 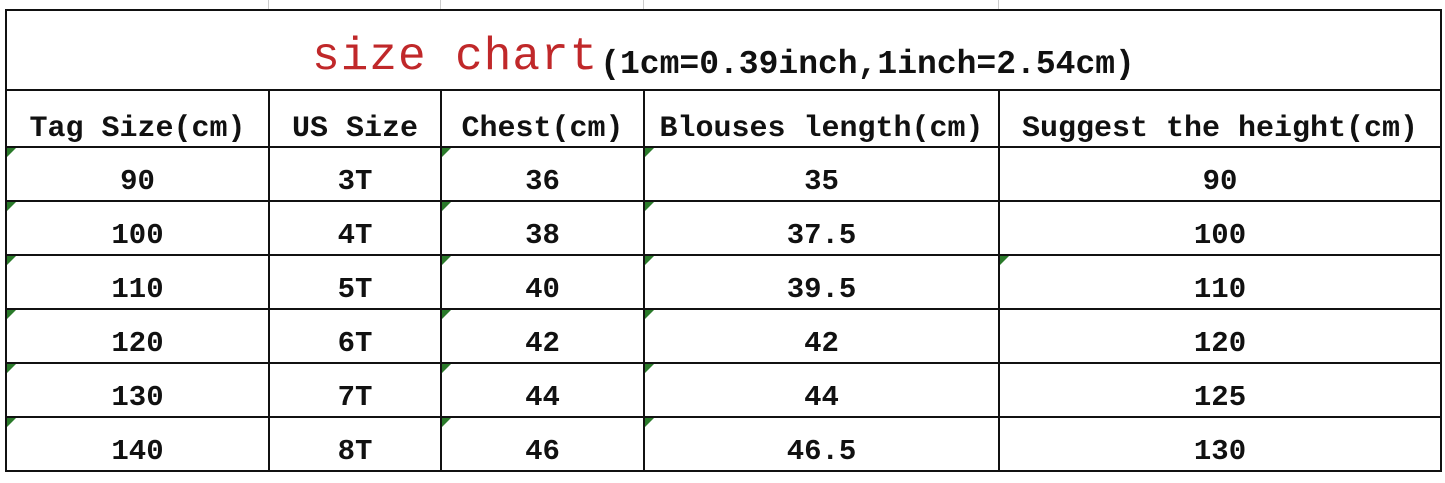 I want to click on cell-suggest-height: 120, so click(x=1220, y=343).